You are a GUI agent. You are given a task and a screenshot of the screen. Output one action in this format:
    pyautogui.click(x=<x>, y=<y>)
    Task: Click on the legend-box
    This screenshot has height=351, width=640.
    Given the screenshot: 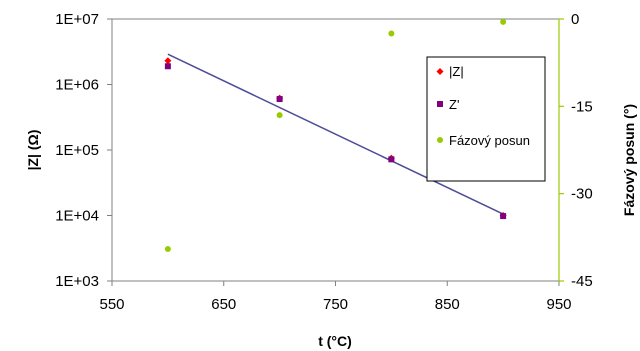 What is the action you would take?
    pyautogui.click(x=486, y=119)
    